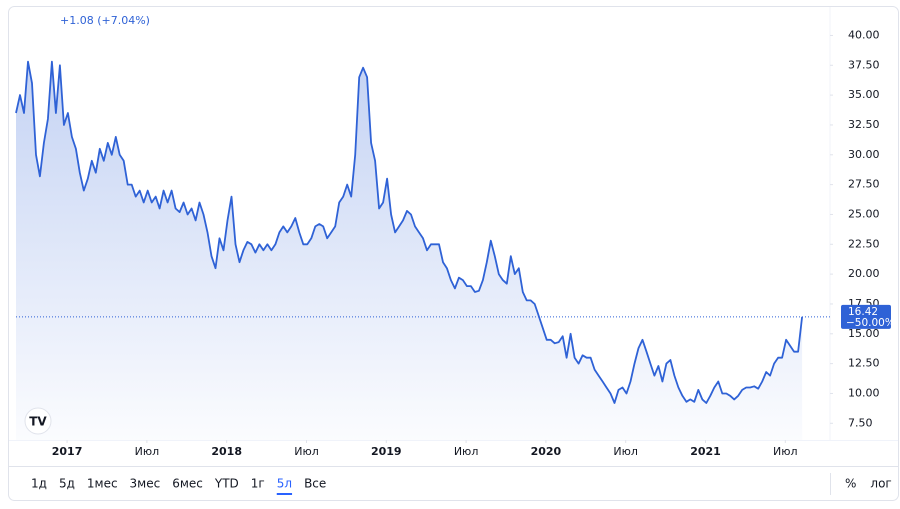 The width and height of the screenshot is (900, 509). Describe the element at coordinates (145, 484) in the screenshot. I see `range-button: 3мес` at that location.